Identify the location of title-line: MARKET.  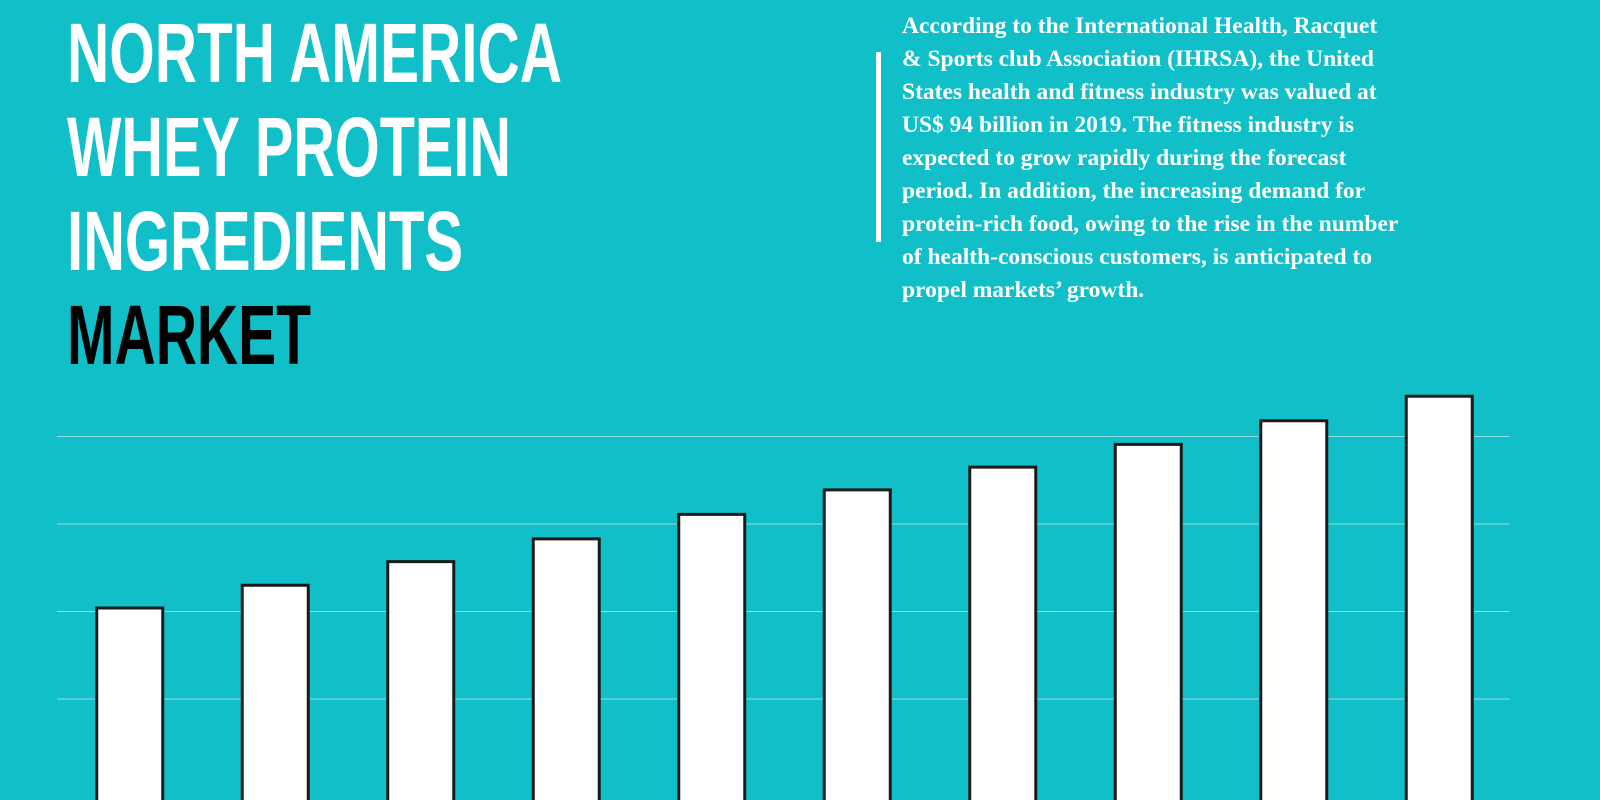
(189, 335).